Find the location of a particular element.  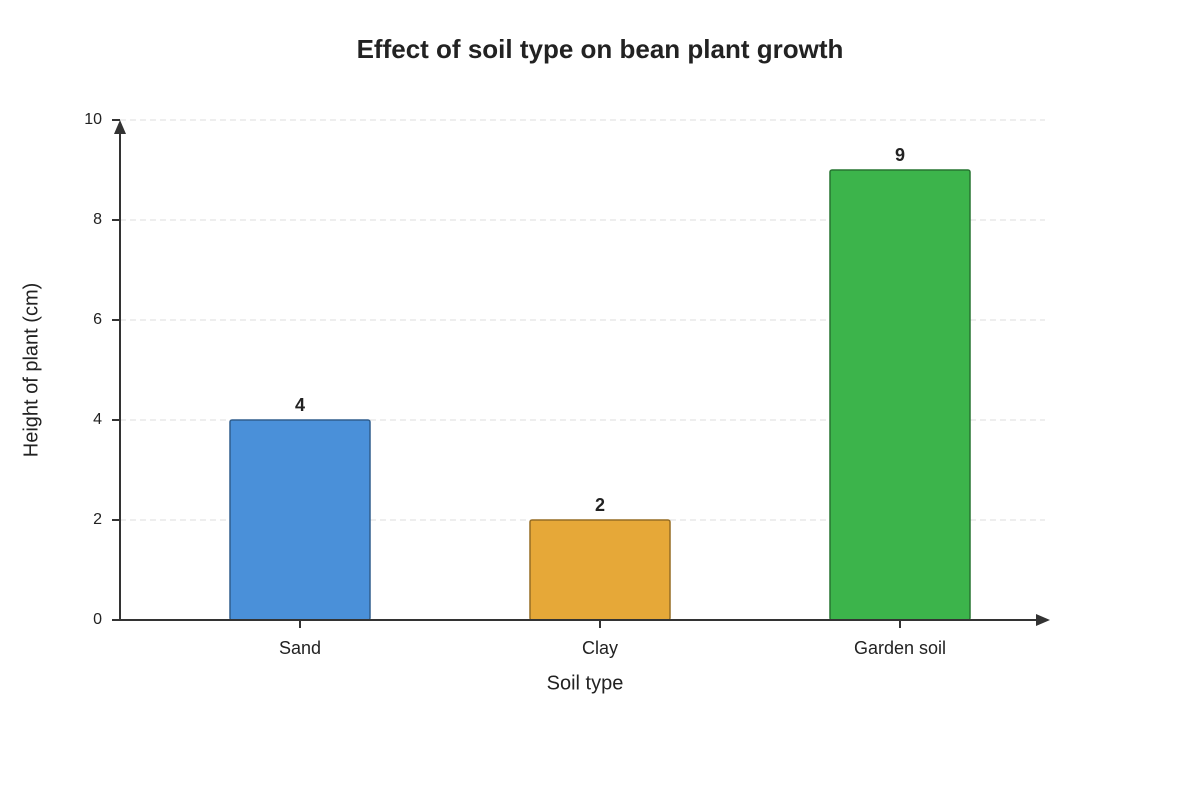

x-tick-label: Garden soil is located at coordinates (900, 648).